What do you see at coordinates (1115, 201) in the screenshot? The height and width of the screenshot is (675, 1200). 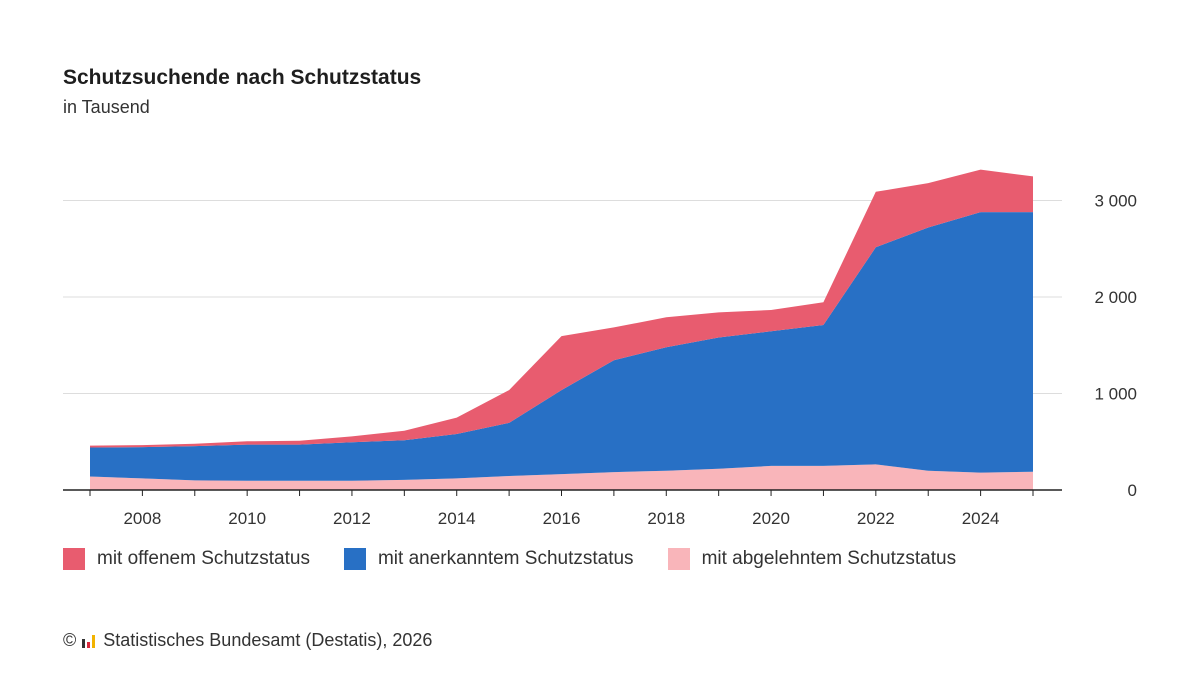 I see `y-tick-label-3000: 3 000` at bounding box center [1115, 201].